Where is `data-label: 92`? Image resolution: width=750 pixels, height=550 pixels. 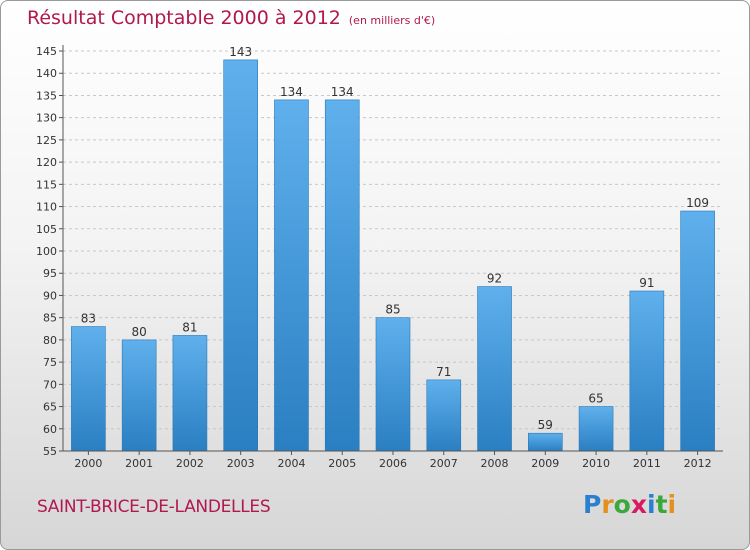 data-label: 92 is located at coordinates (494, 279).